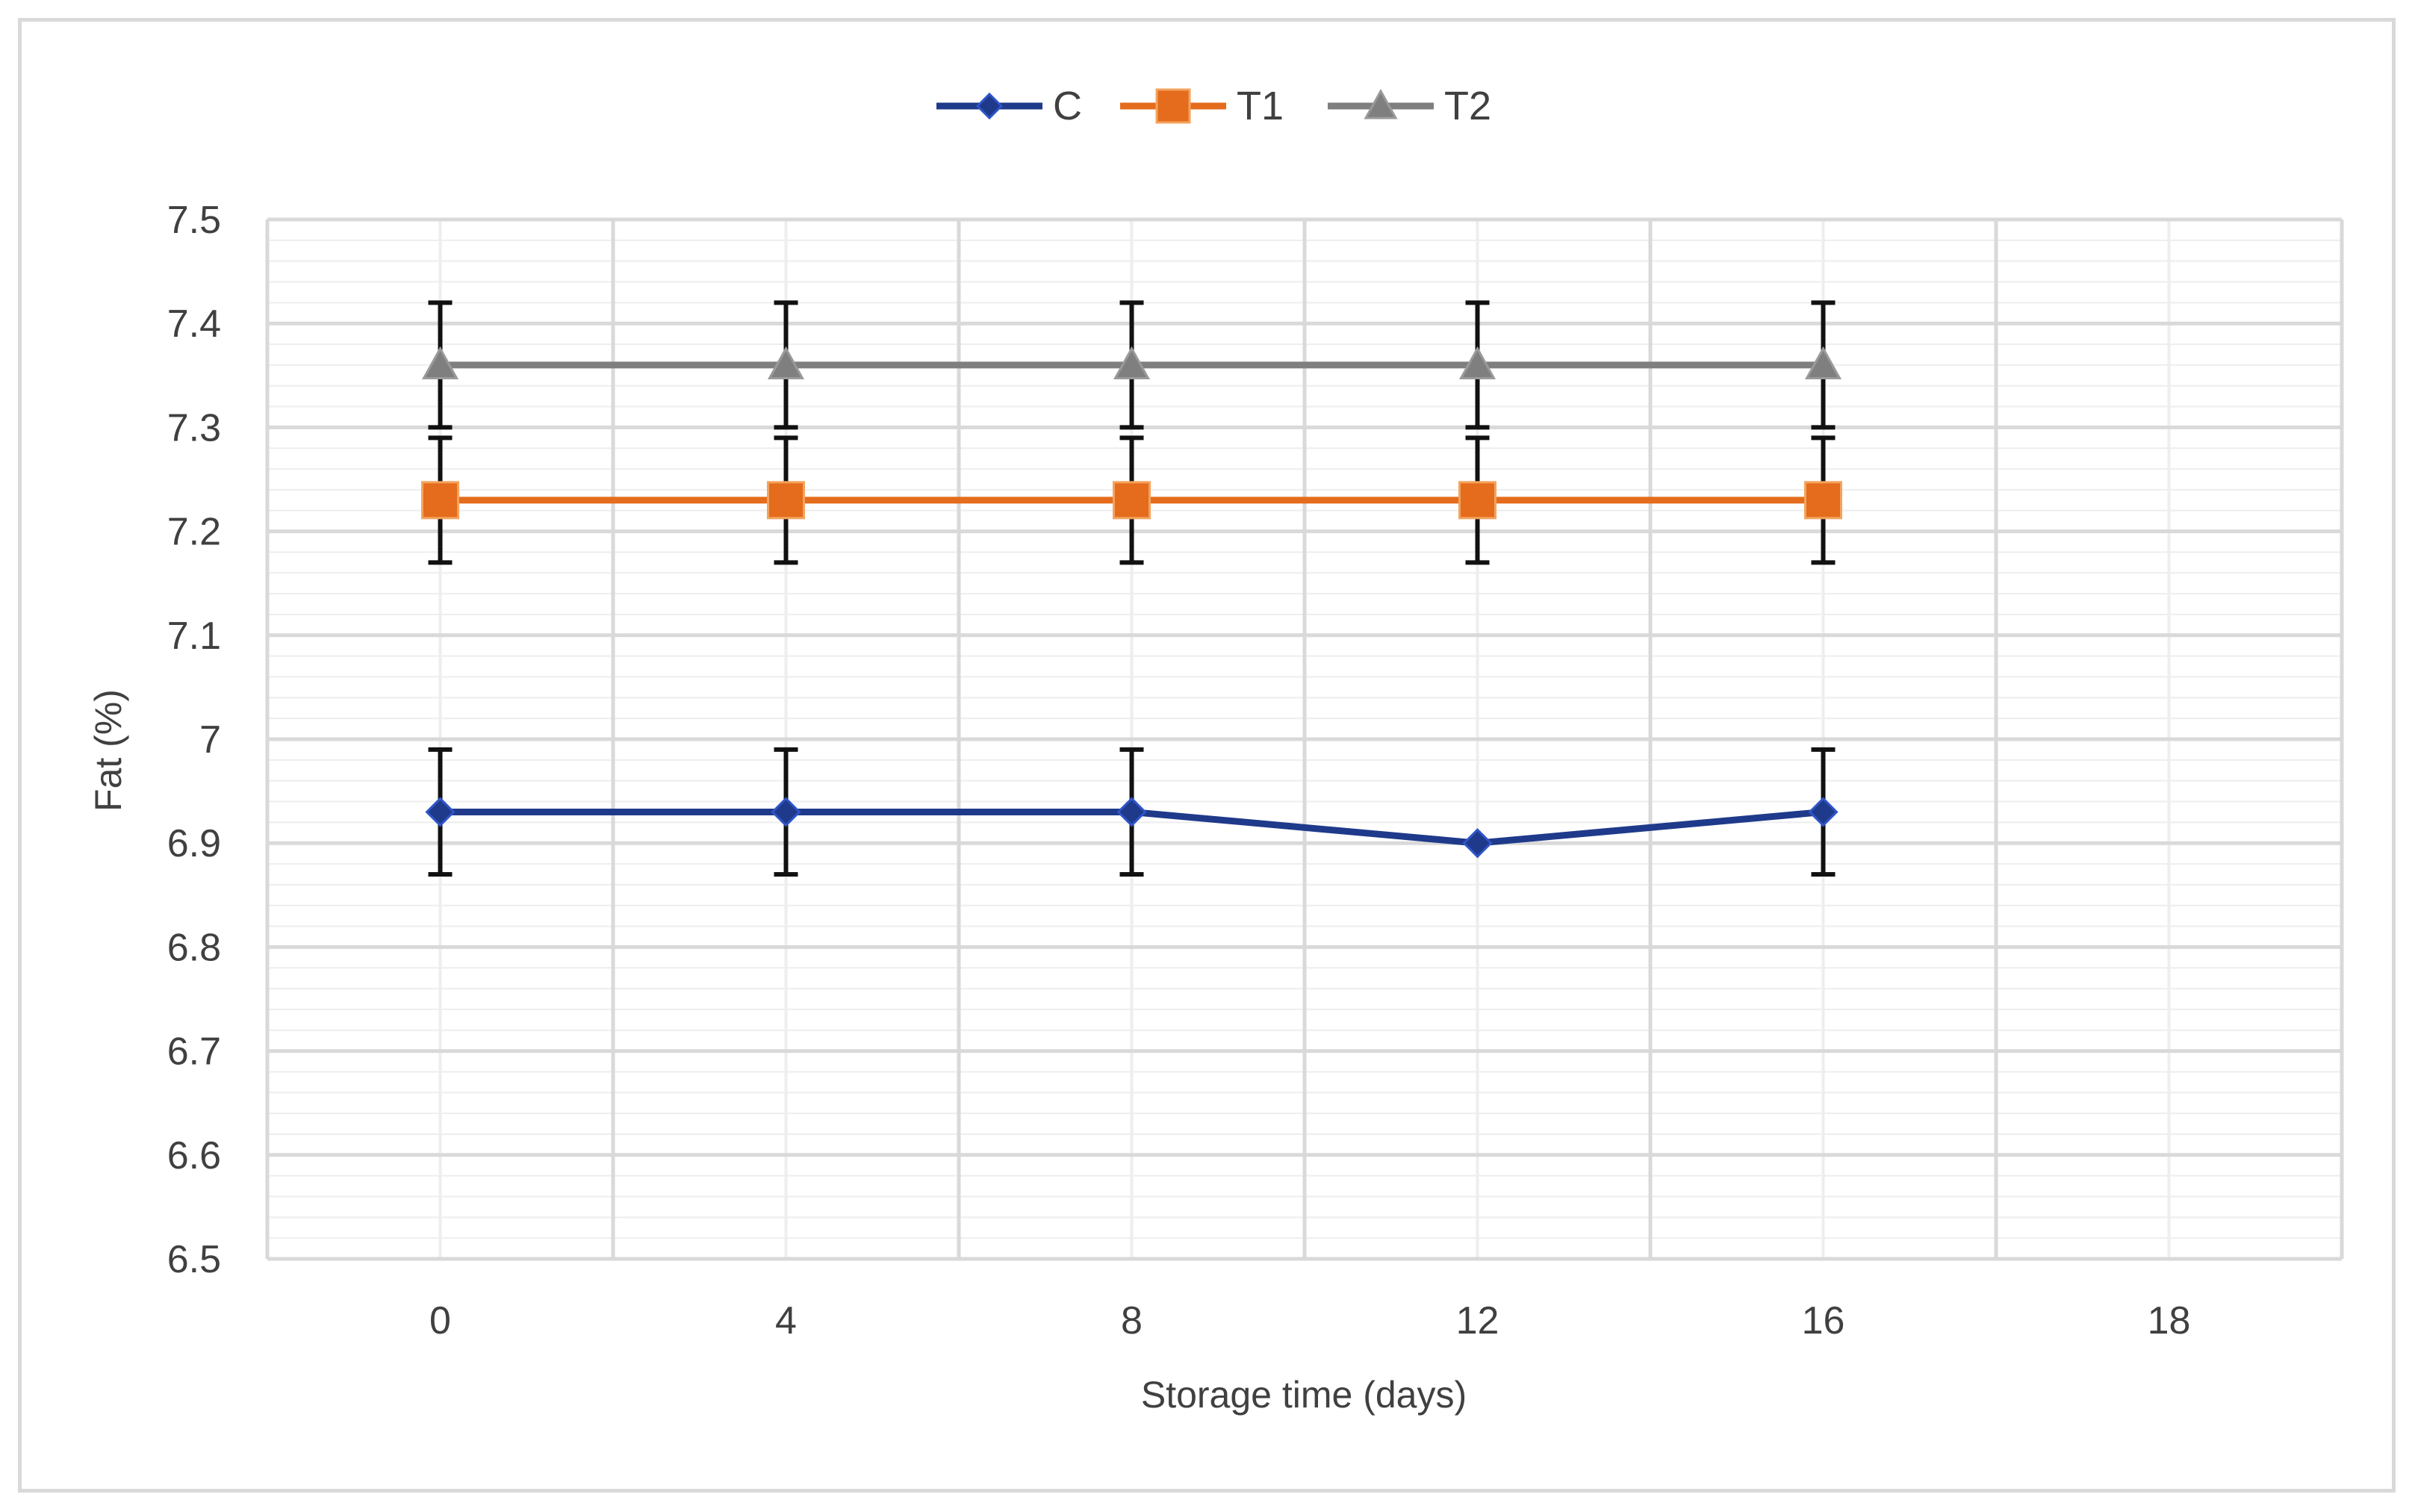 The width and height of the screenshot is (2415, 1512). What do you see at coordinates (1202, 106) in the screenshot?
I see `legend-item-t1: T1` at bounding box center [1202, 106].